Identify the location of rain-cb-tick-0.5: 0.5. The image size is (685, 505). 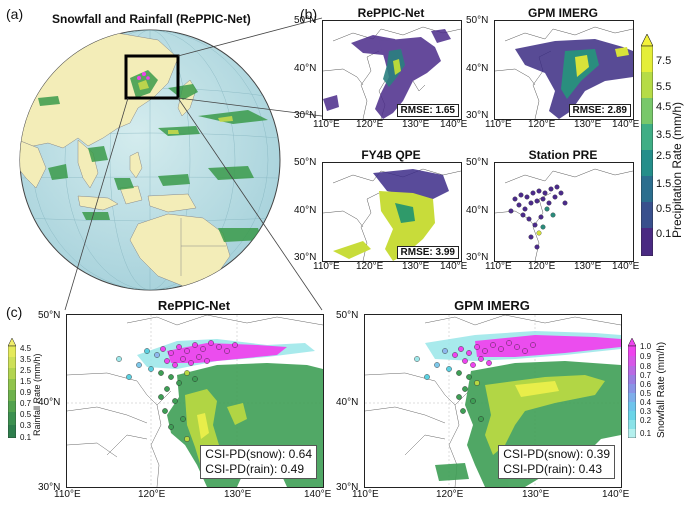
(26, 414).